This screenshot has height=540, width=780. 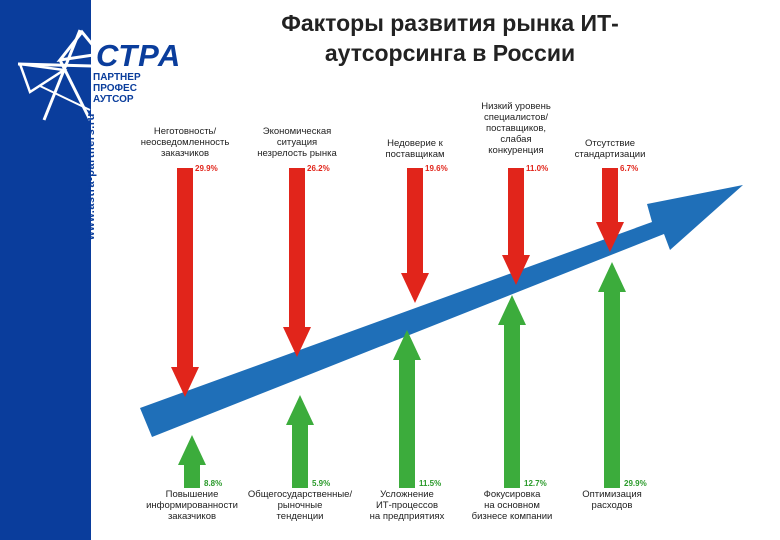 I want to click on logo-line-1: ПАРТНЕР, so click(x=117, y=77).